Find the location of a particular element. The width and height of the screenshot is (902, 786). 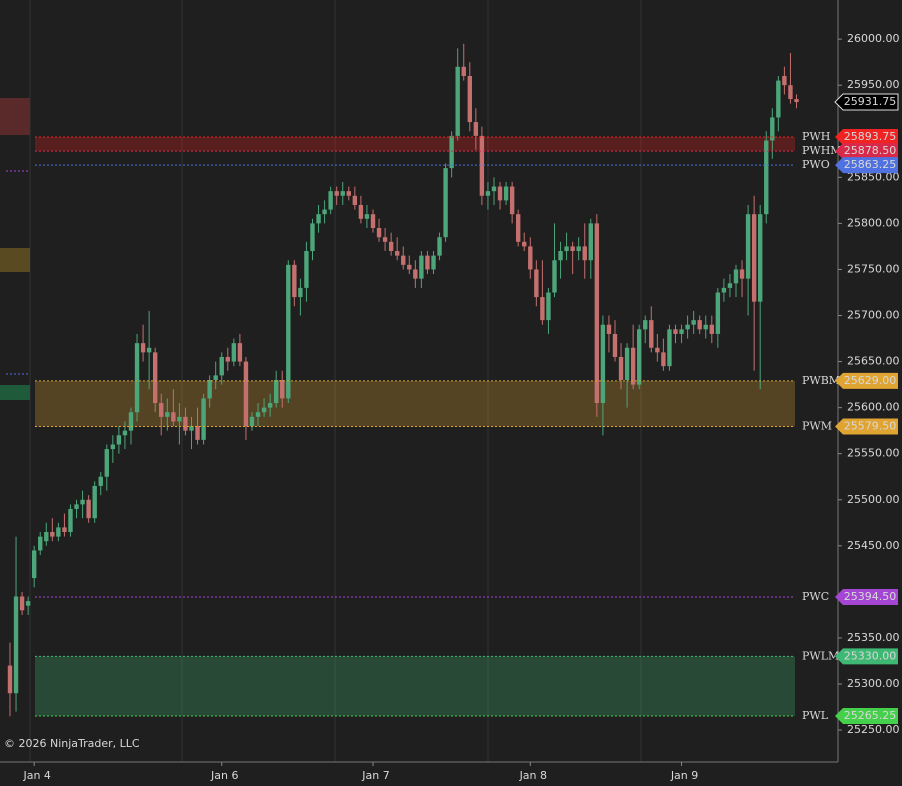

level-value-label: 25893.75 is located at coordinates (870, 136).